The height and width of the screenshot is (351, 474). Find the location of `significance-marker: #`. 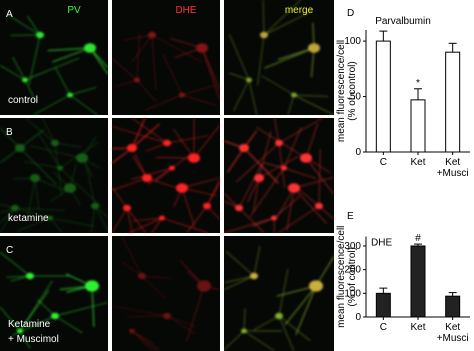

significance-marker: # is located at coordinates (418, 238).